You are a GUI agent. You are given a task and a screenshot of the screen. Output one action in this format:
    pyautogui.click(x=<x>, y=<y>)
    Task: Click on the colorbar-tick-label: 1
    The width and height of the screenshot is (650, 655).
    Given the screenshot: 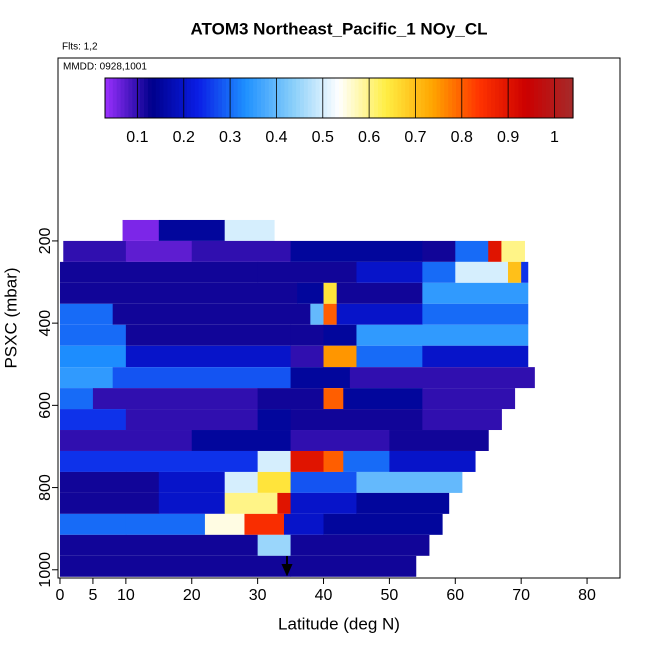 What is the action you would take?
    pyautogui.click(x=554, y=137)
    